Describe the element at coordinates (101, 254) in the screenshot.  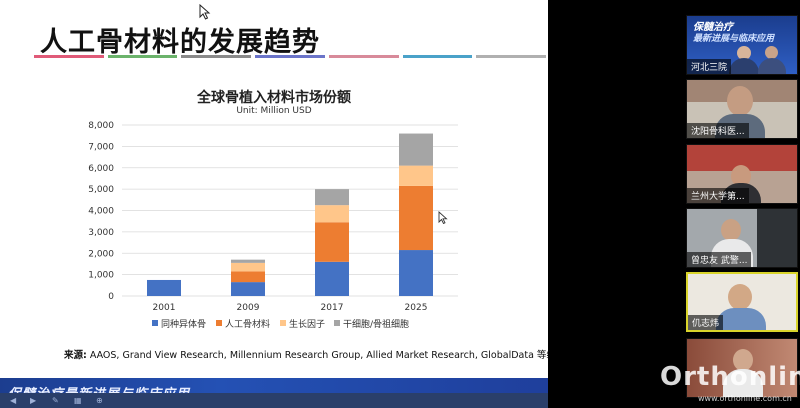
I see `y-tick-label: 2,000` at that location.